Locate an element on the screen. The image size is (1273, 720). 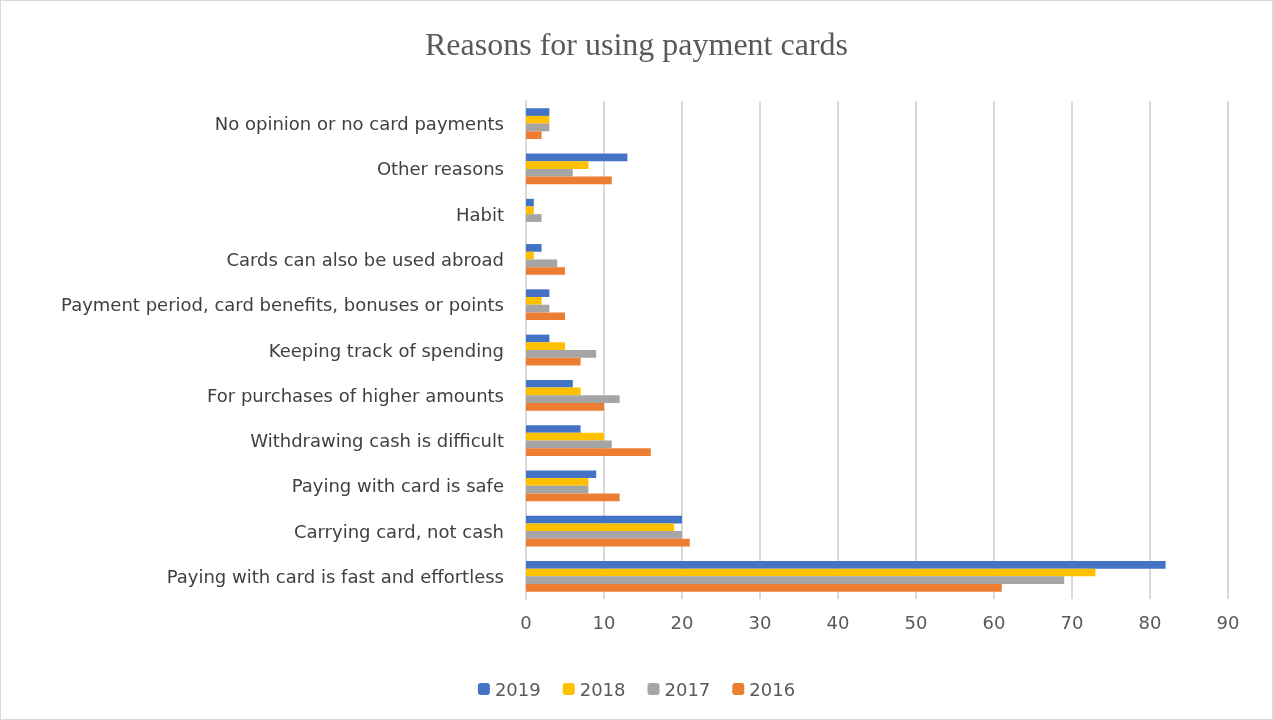
x-tick-label: 20 is located at coordinates (682, 622).